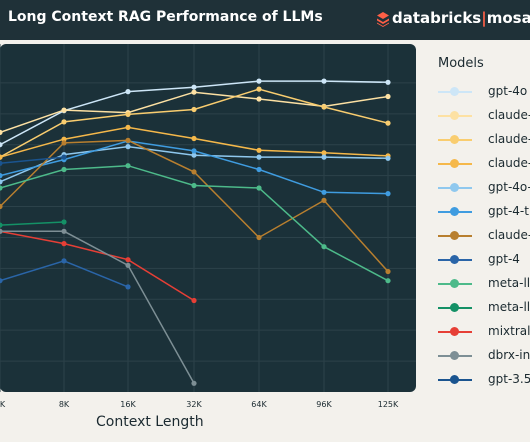 Image resolution: width=530 pixels, height=442 pixels. Describe the element at coordinates (509, 283) in the screenshot. I see `legend-label: meta-llama-3.1-405b-instruct` at that location.